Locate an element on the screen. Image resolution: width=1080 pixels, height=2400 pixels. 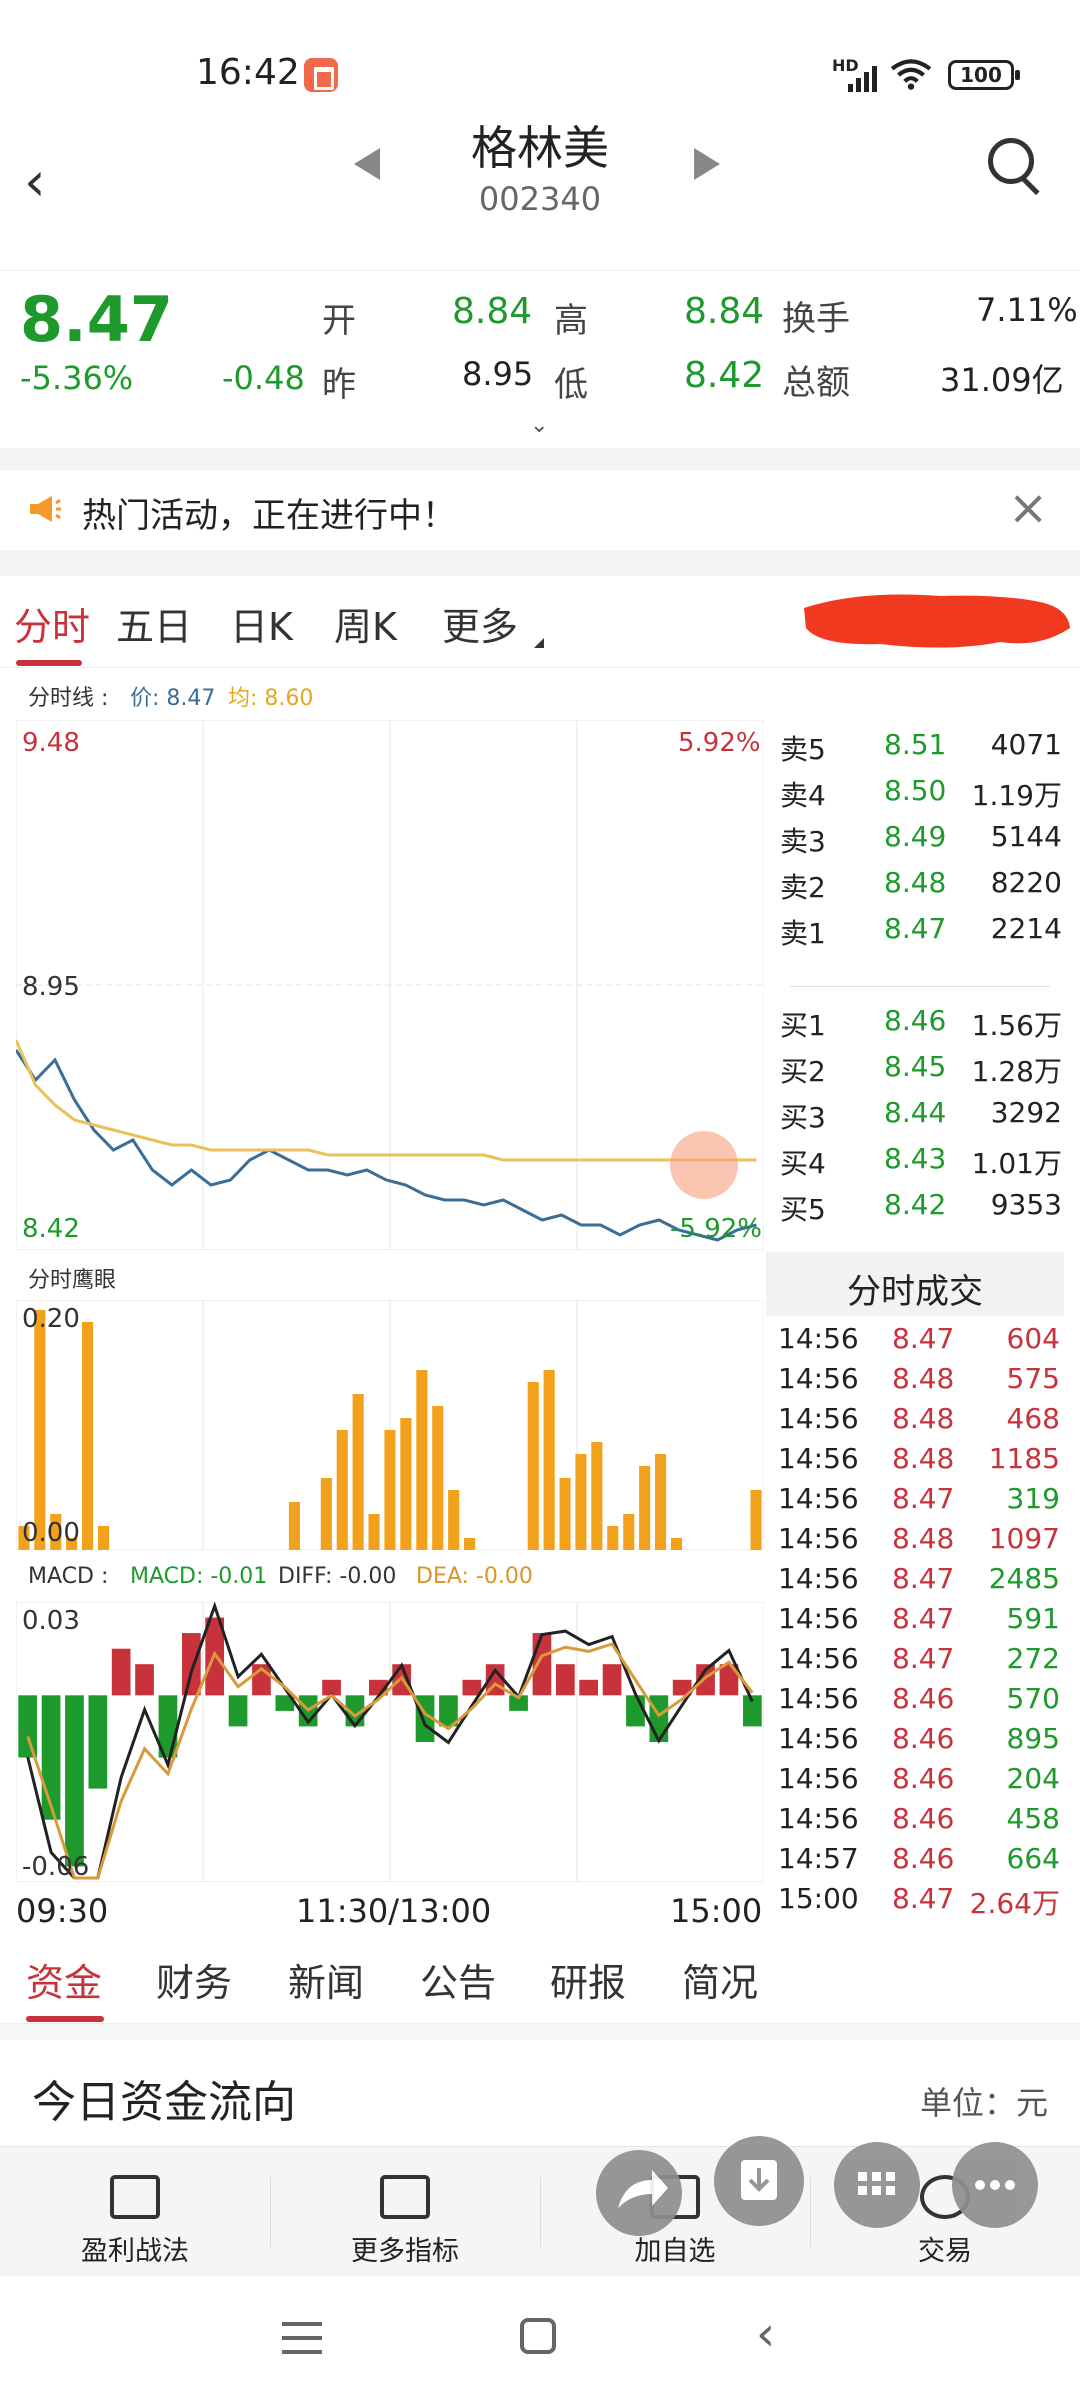
back-button: ‹ is located at coordinates (35, 181).